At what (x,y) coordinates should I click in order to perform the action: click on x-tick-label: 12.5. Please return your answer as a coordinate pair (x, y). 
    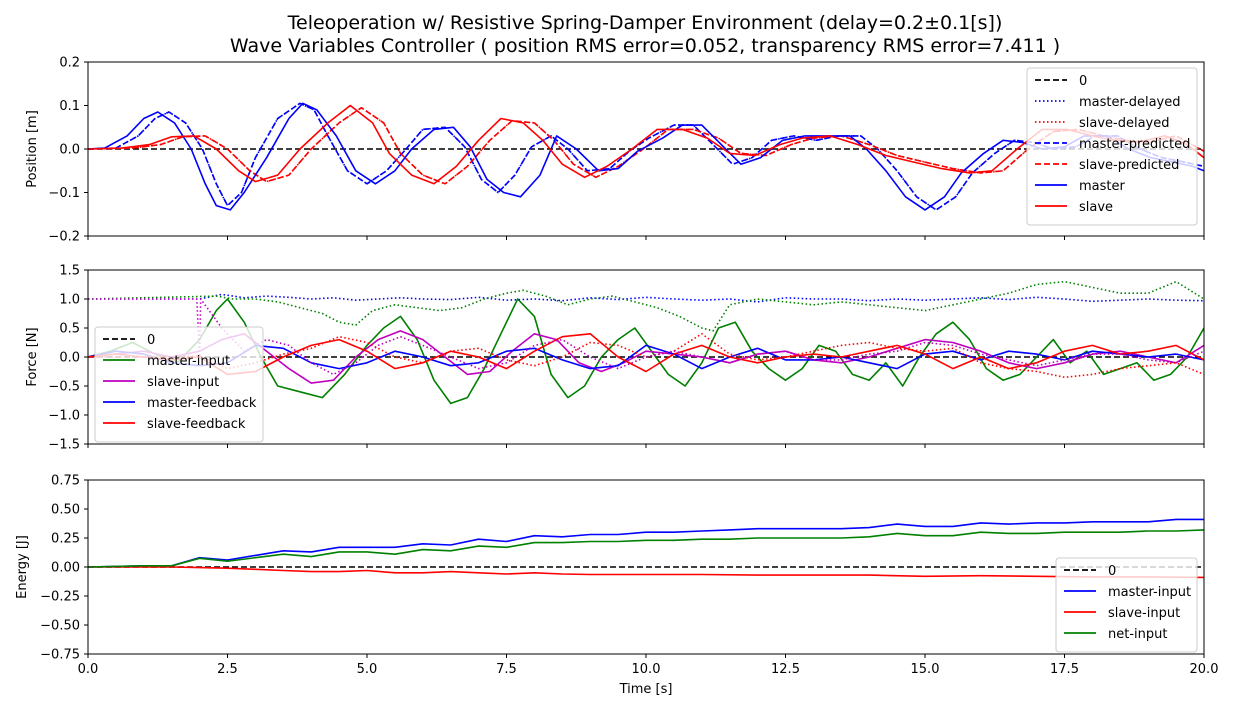
    Looking at the image, I should click on (785, 669).